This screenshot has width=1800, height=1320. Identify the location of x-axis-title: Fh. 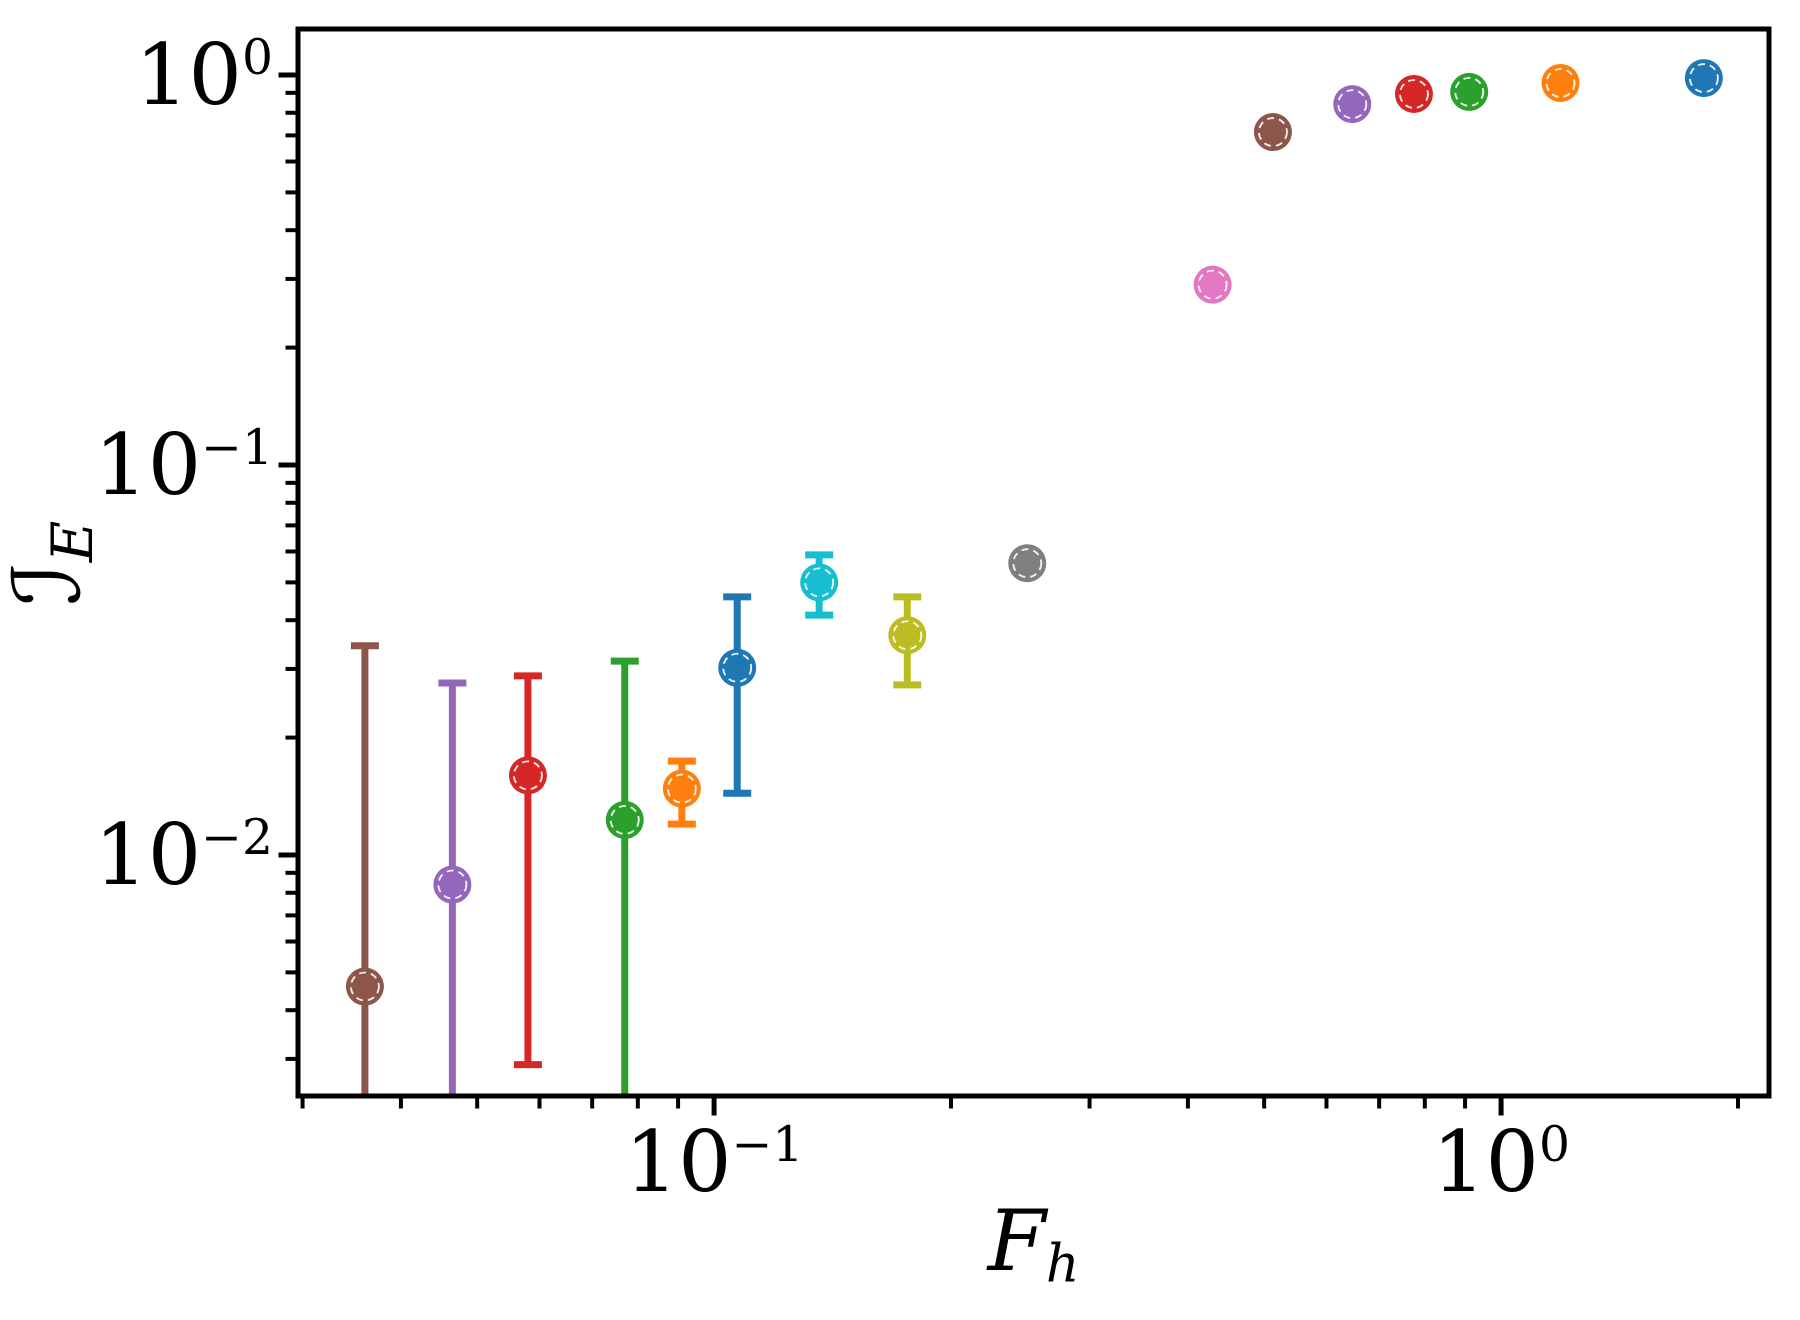
(1033, 1243).